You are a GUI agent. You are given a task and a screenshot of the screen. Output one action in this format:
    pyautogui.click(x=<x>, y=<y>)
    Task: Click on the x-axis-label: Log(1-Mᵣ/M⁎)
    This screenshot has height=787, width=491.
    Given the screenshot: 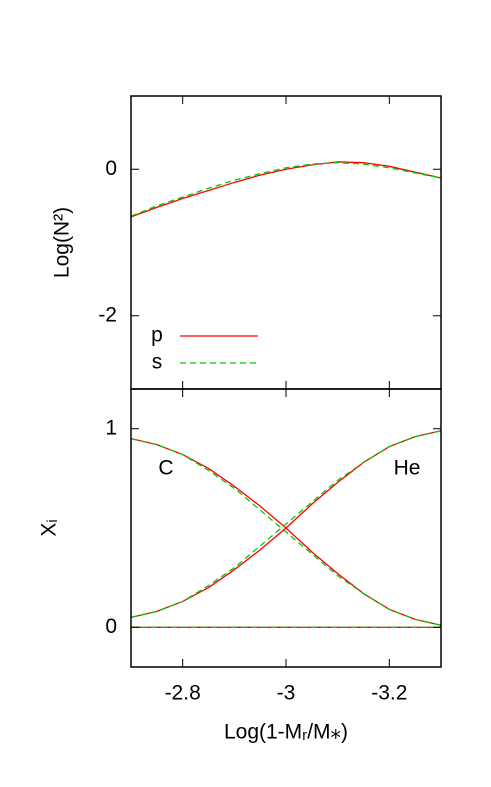 What is the action you would take?
    pyautogui.click(x=286, y=732)
    